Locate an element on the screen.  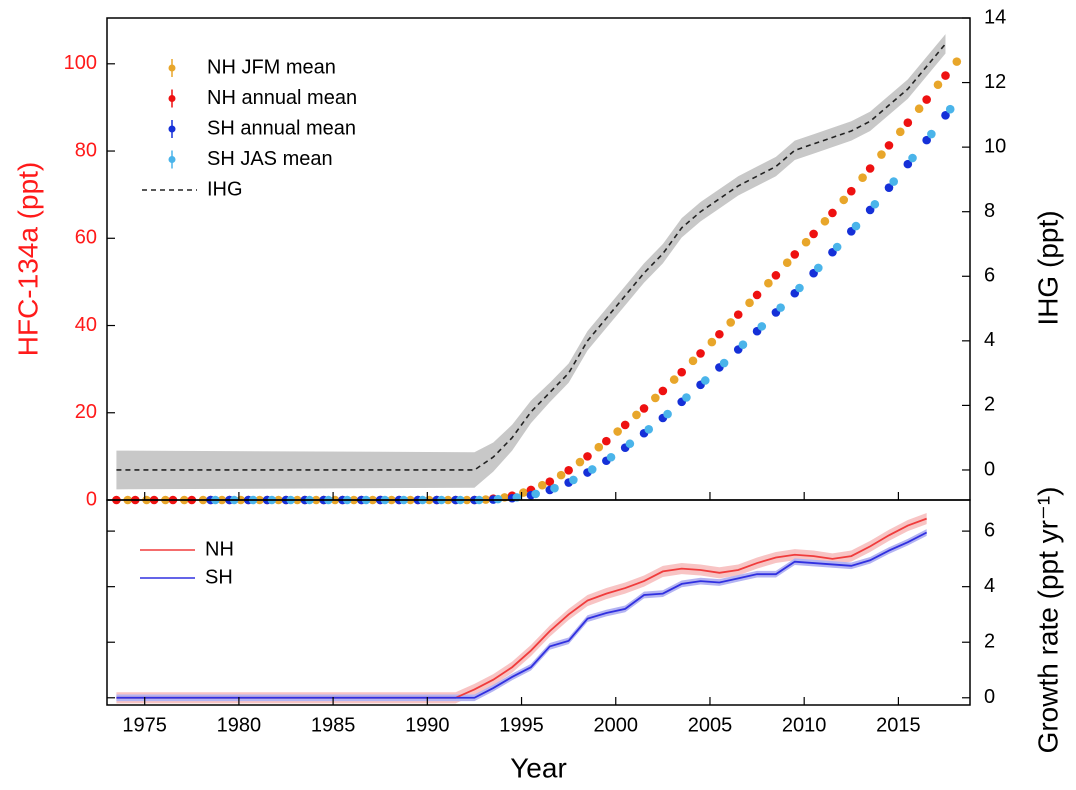
legend-label: SH JAS mean is located at coordinates (270, 159).